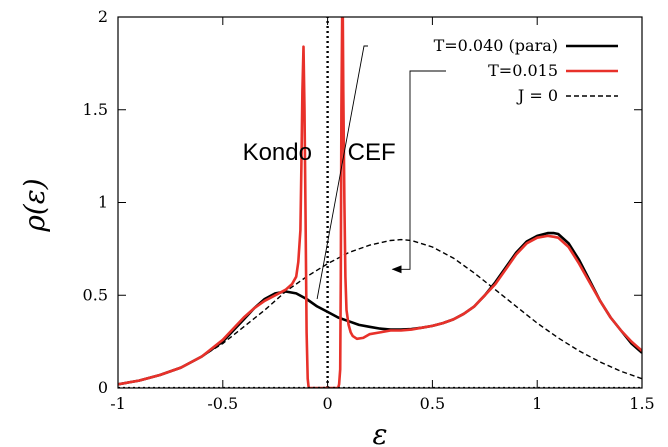 The width and height of the screenshot is (668, 447). I want to click on x-tick-label: 1, so click(537, 403).